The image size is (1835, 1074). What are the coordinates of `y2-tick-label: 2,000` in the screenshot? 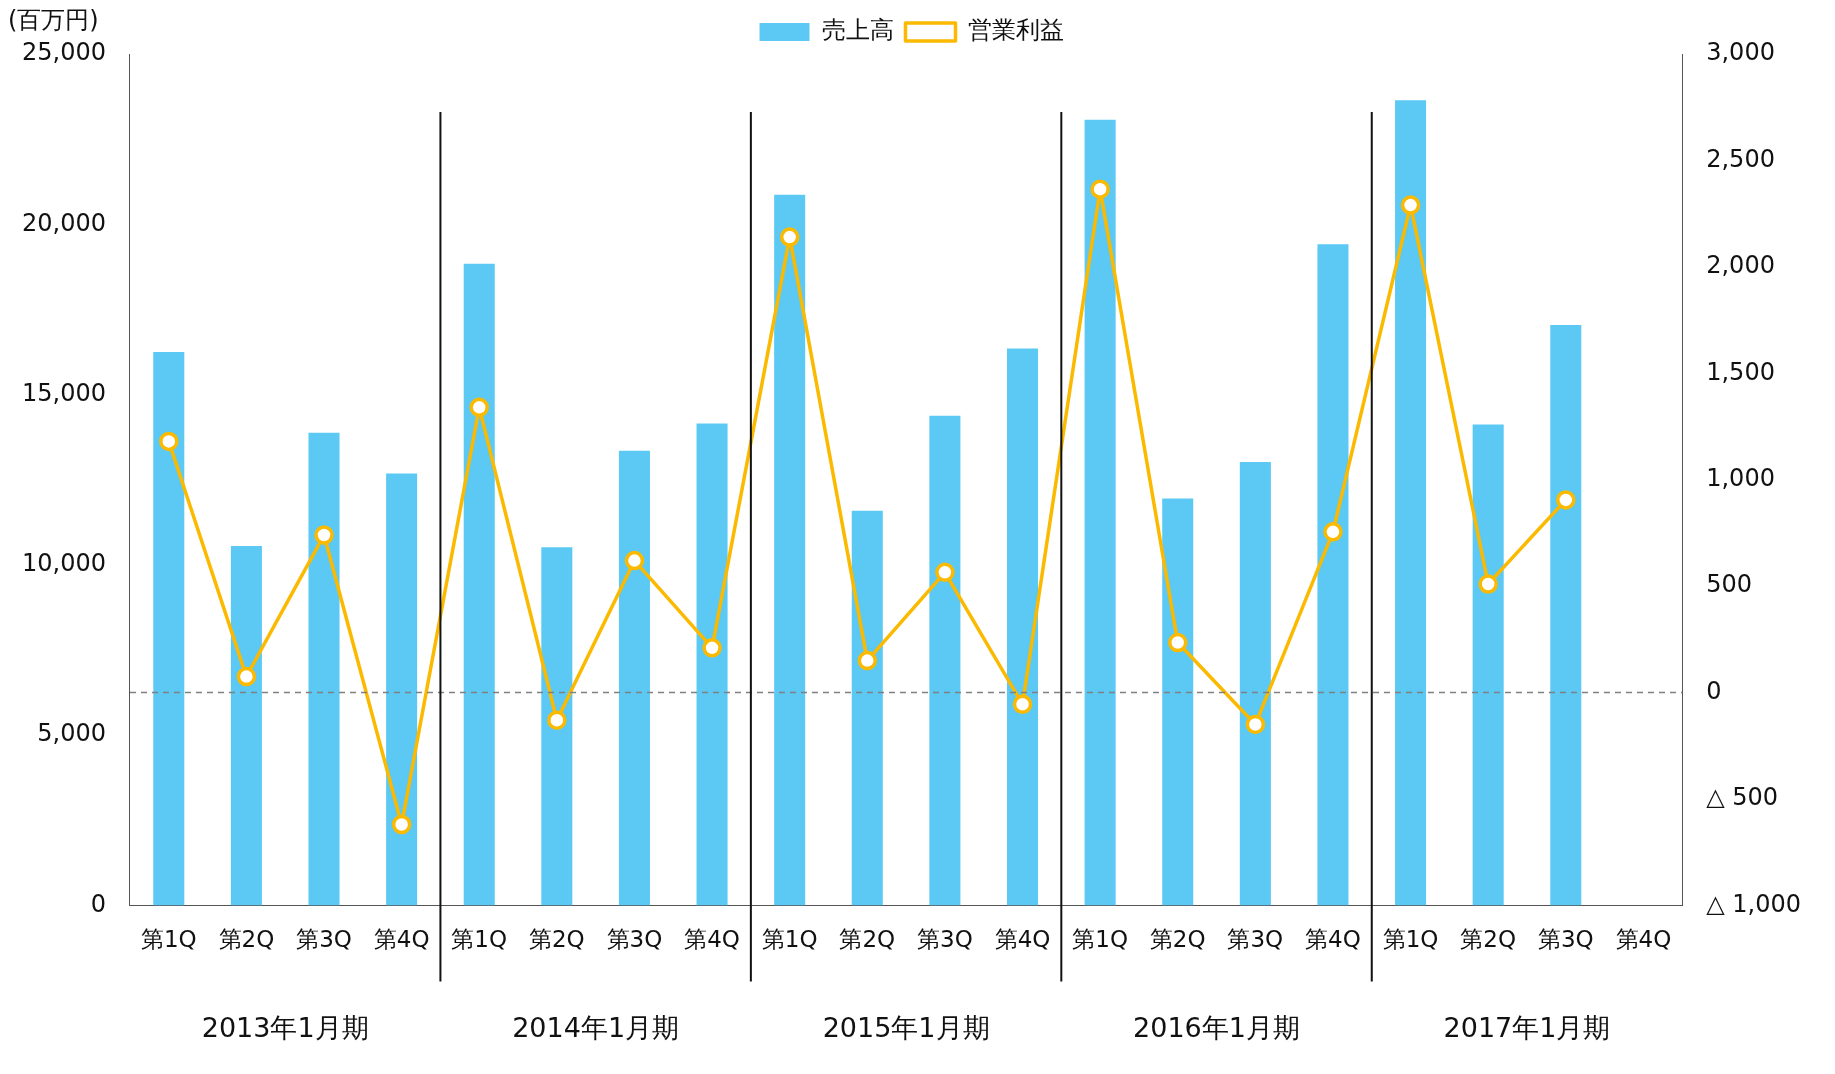 It's located at (1740, 265).